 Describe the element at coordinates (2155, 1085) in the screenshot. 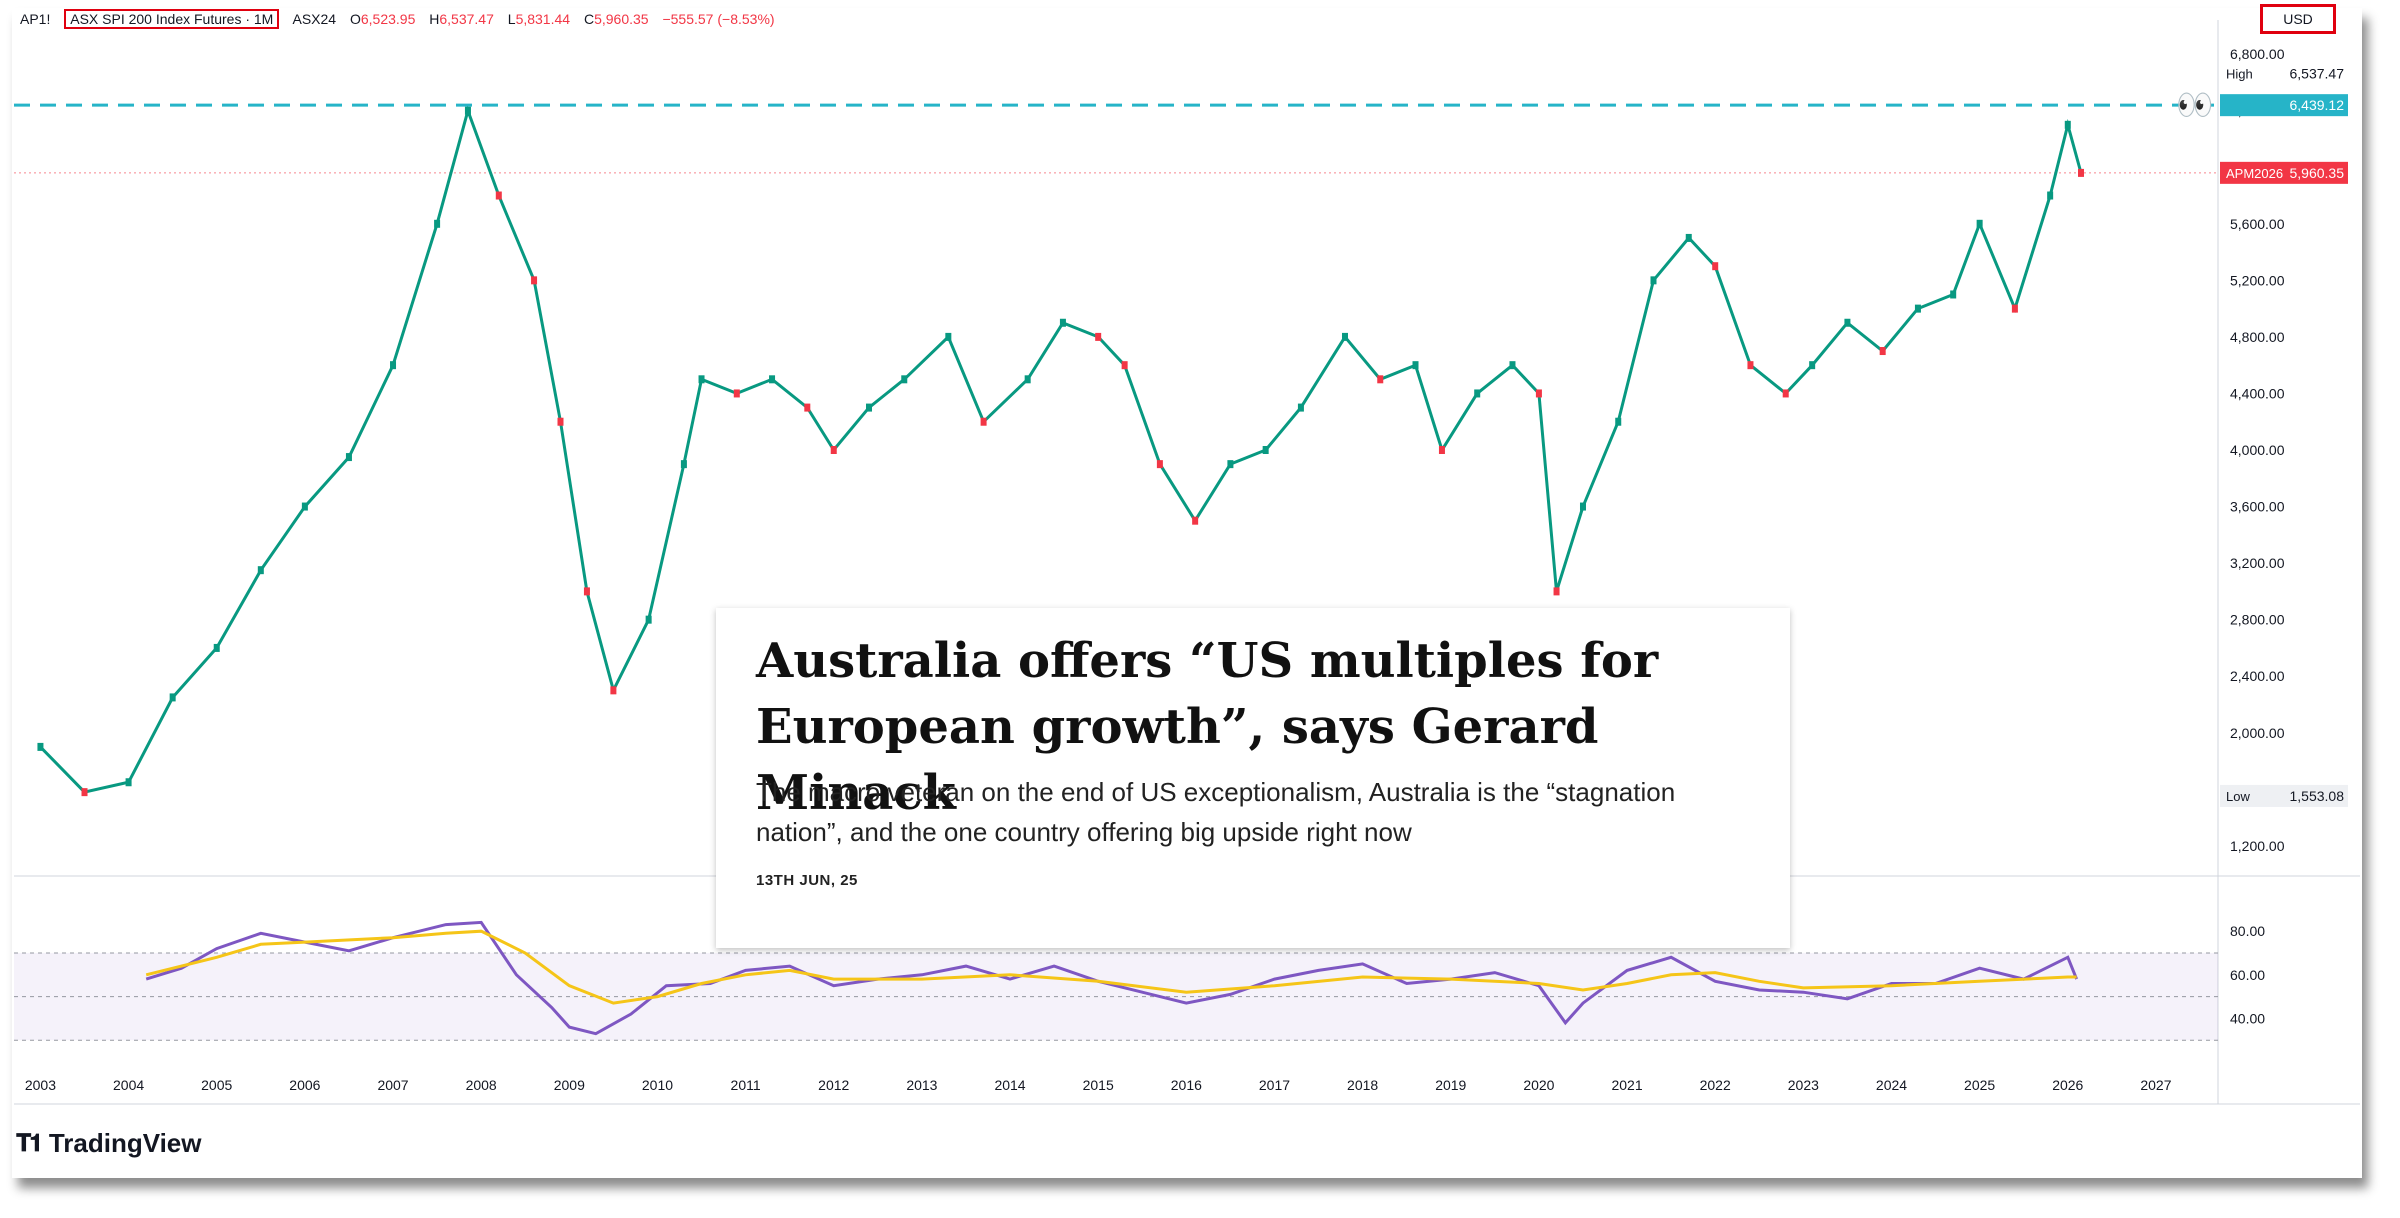

I see `x-tick-label: 2027` at that location.